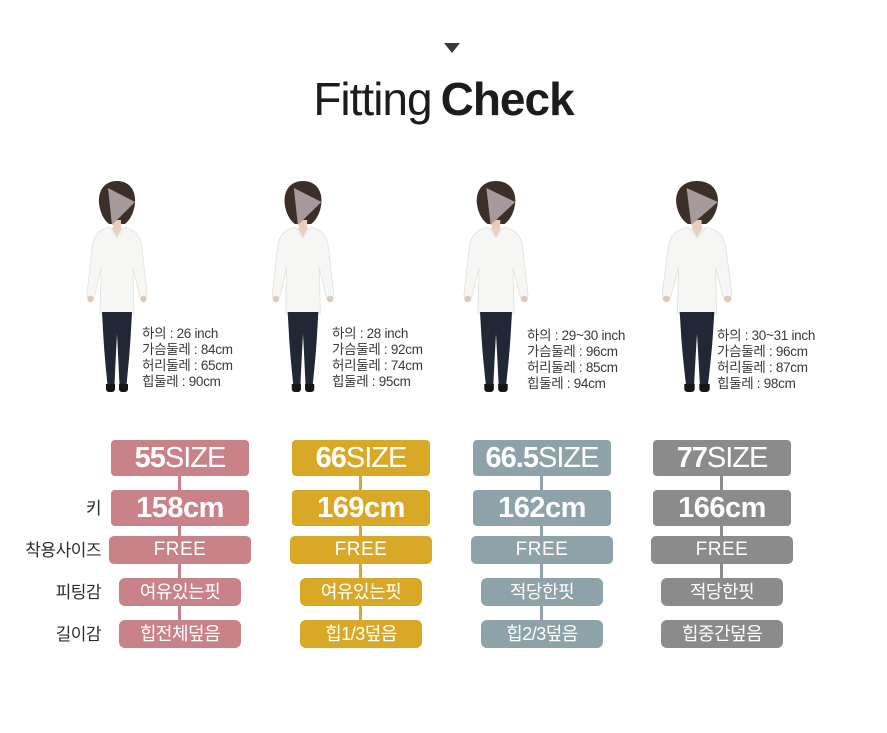  I want to click on size-badge: 77SIZE, so click(722, 458).